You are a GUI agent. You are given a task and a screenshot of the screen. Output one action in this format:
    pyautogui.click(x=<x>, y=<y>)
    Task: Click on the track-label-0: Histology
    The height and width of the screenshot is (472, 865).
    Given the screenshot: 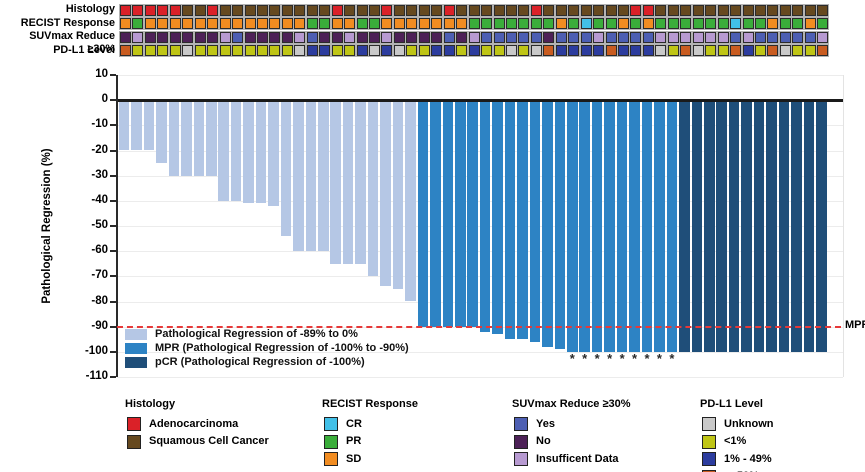 What is the action you would take?
    pyautogui.click(x=90, y=9)
    